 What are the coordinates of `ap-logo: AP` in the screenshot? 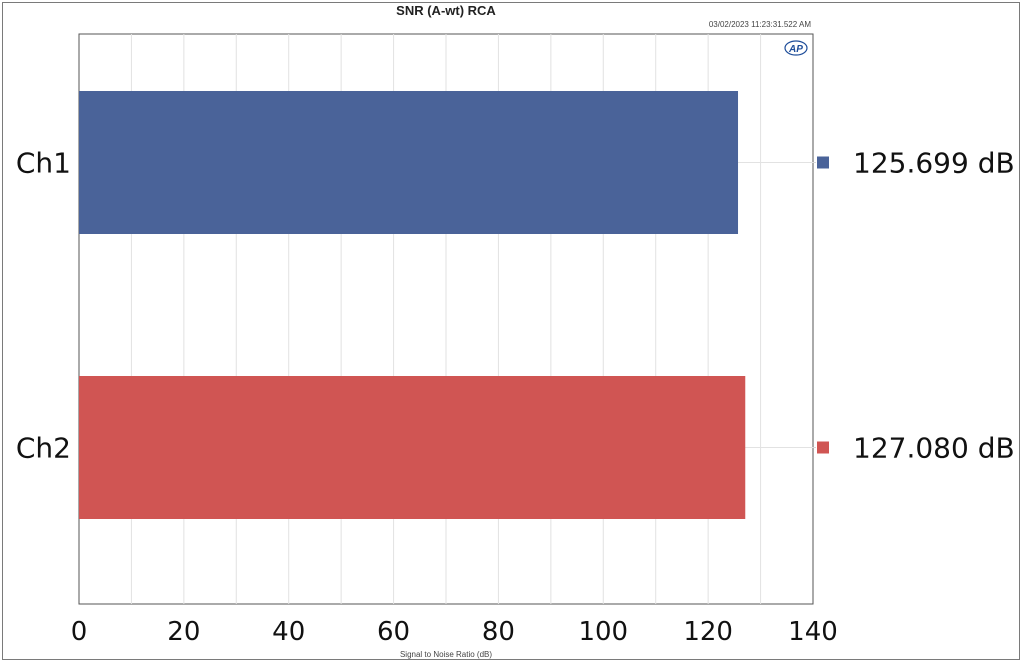 It's located at (796, 48).